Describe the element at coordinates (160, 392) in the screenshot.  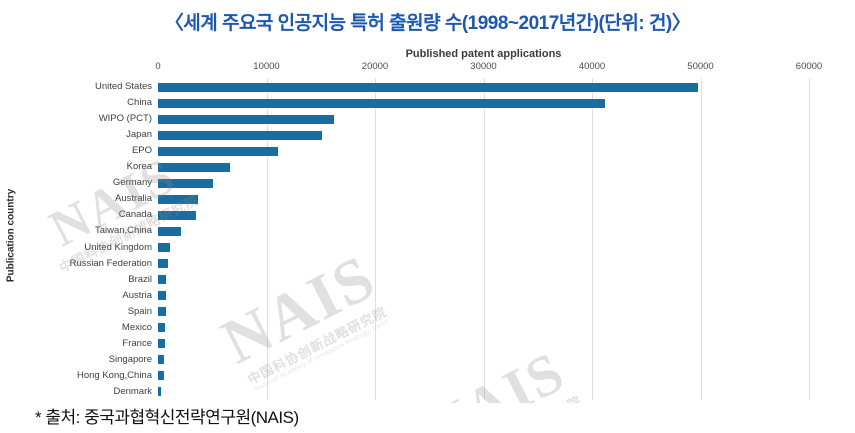
I see `bar-denmark` at that location.